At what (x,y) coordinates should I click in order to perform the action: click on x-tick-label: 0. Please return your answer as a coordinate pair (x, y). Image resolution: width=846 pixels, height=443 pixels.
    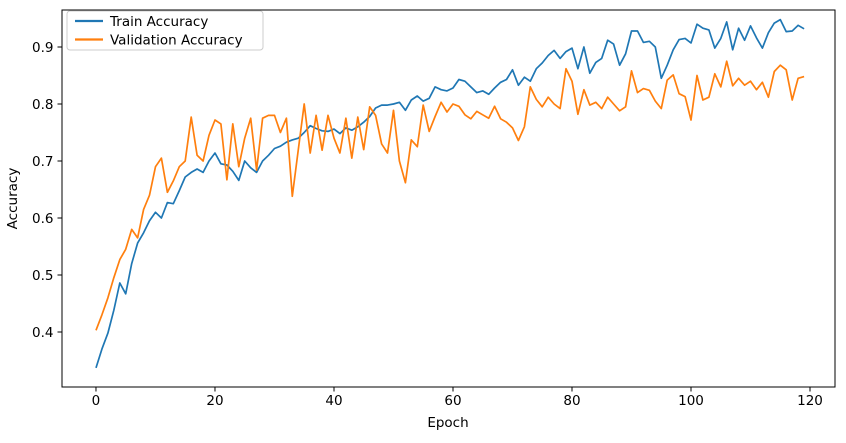
    Looking at the image, I should click on (96, 401).